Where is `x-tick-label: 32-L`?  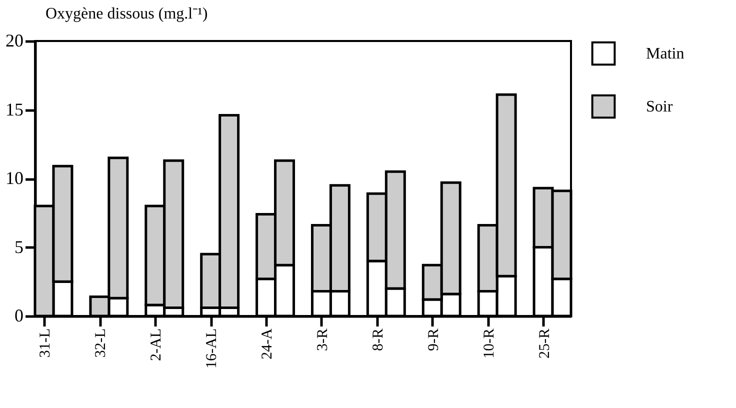 x-tick-label: 32-L is located at coordinates (101, 343).